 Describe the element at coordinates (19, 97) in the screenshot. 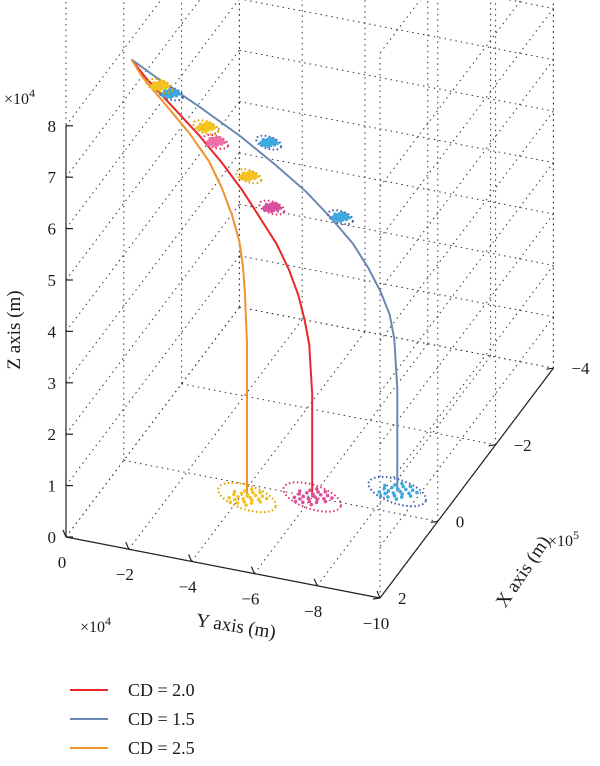

I see `z-axis-multiplier: ×10⁴` at that location.